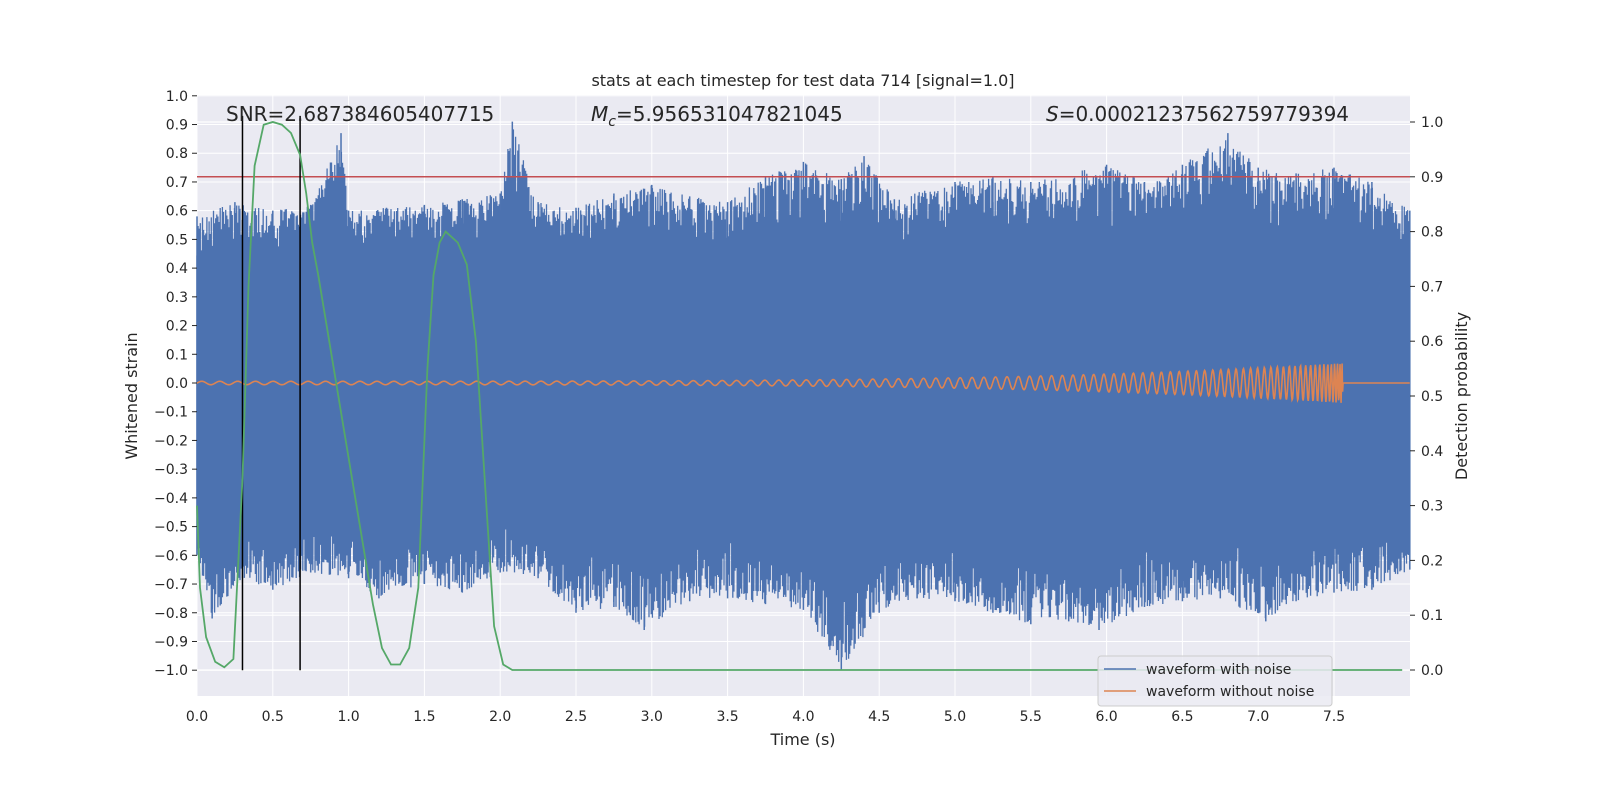 Image resolution: width=1600 pixels, height=800 pixels. Describe the element at coordinates (171, 614) in the screenshot. I see `y-tick-label: −0.8` at that location.